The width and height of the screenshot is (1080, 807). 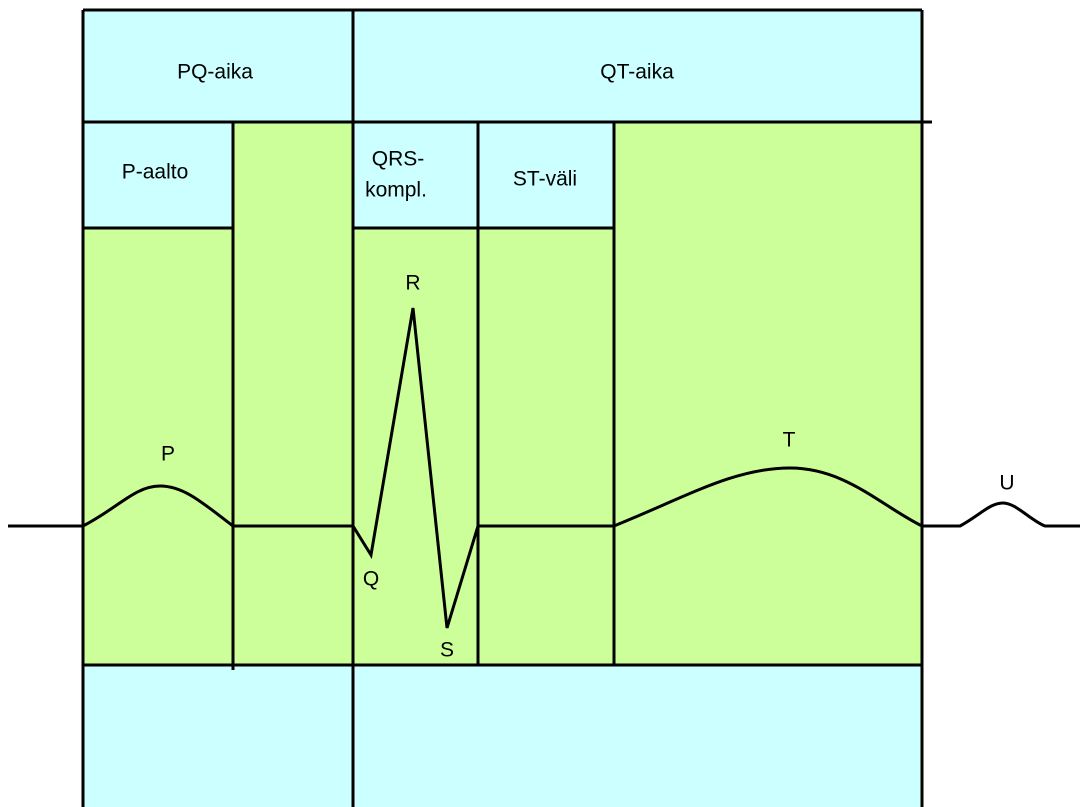 I want to click on interval-row, so click(x=502, y=66).